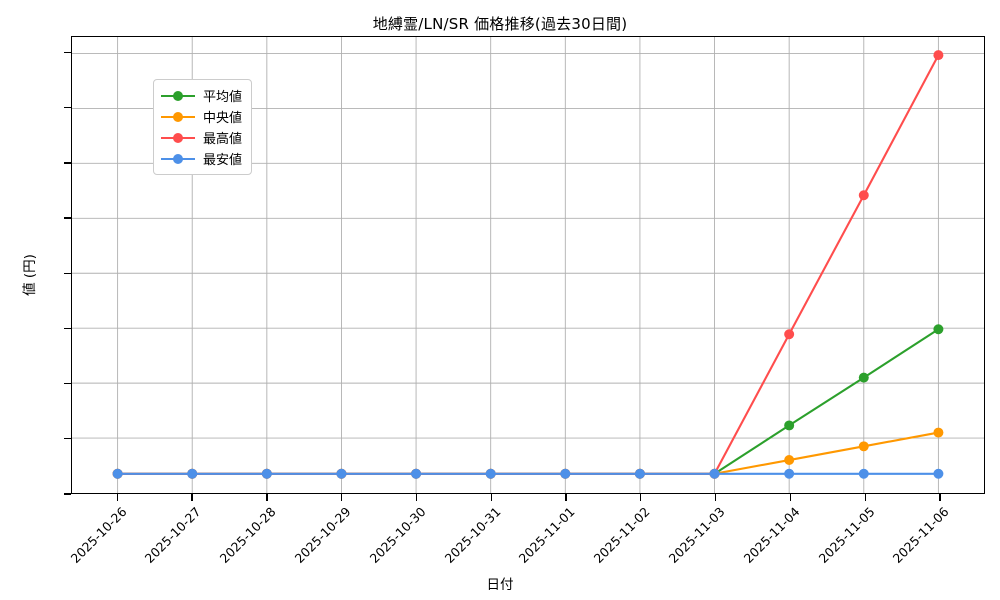 This screenshot has width=1000, height=600. I want to click on legend-item-label: 平均値, so click(223, 97).